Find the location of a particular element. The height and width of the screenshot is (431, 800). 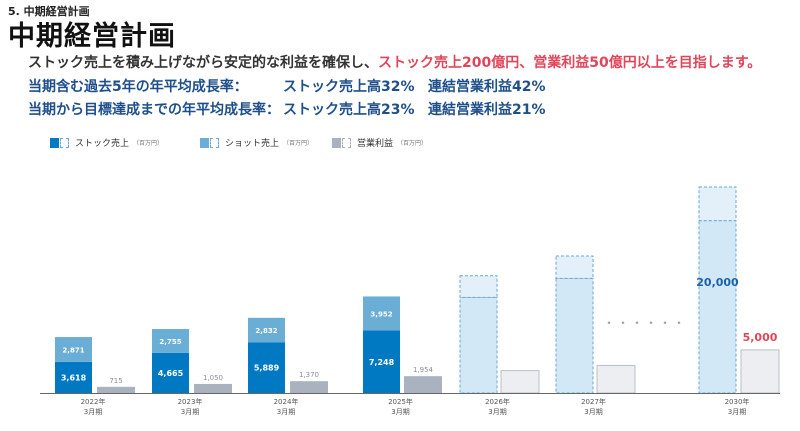

data-label-shot: 2,832 is located at coordinates (266, 331).